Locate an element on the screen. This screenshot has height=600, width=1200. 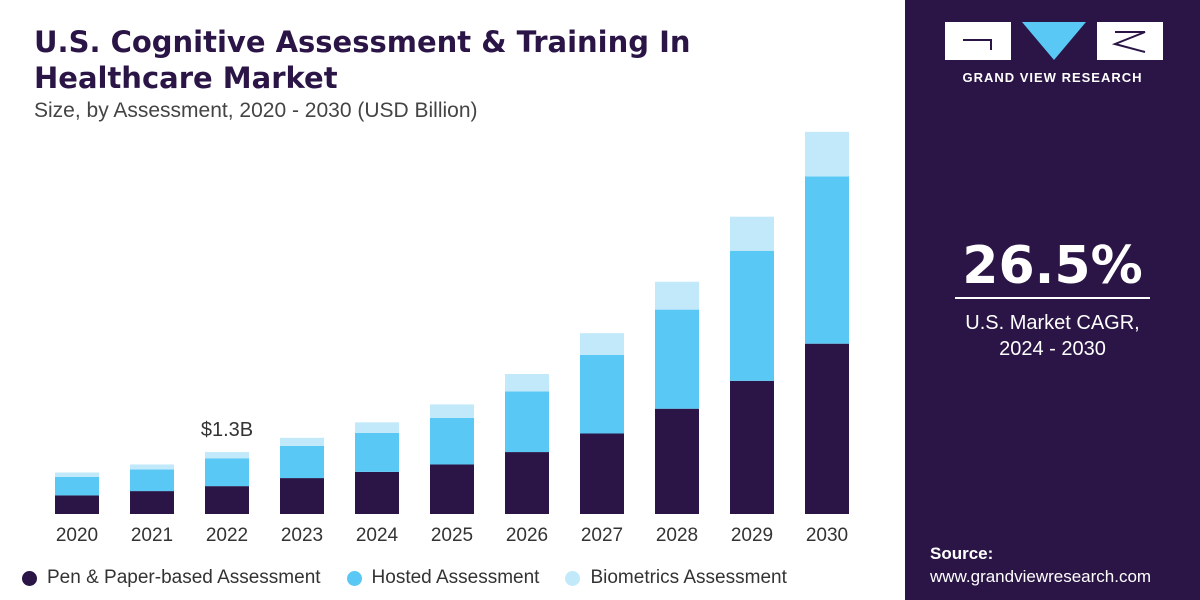
source-label: Source: is located at coordinates (962, 553).